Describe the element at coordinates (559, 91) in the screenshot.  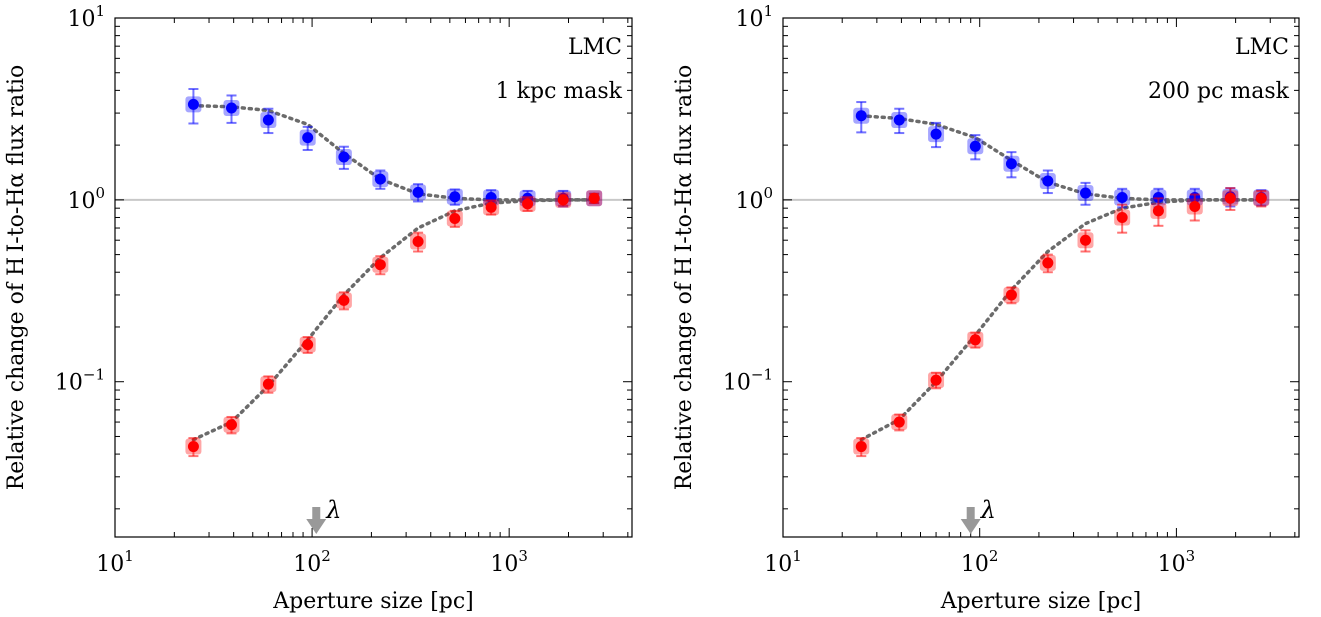
I see `panel-annotation: 1 kpc mask` at that location.